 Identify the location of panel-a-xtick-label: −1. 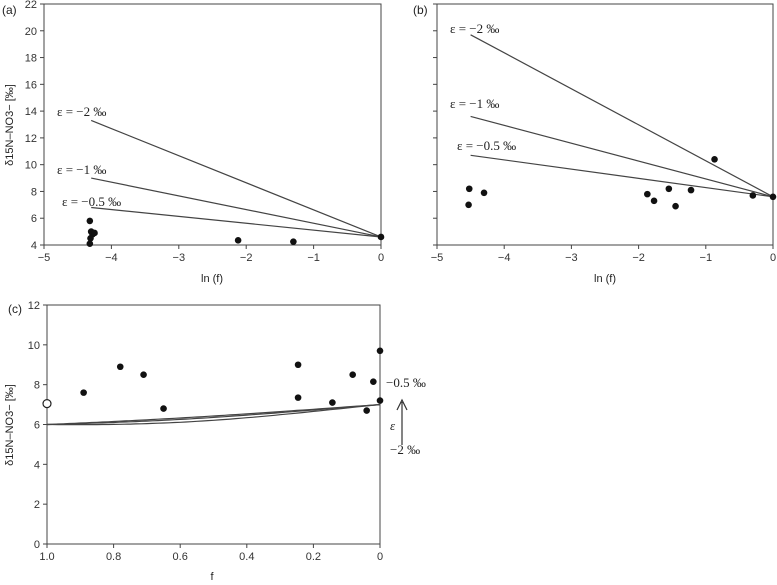
(313, 258).